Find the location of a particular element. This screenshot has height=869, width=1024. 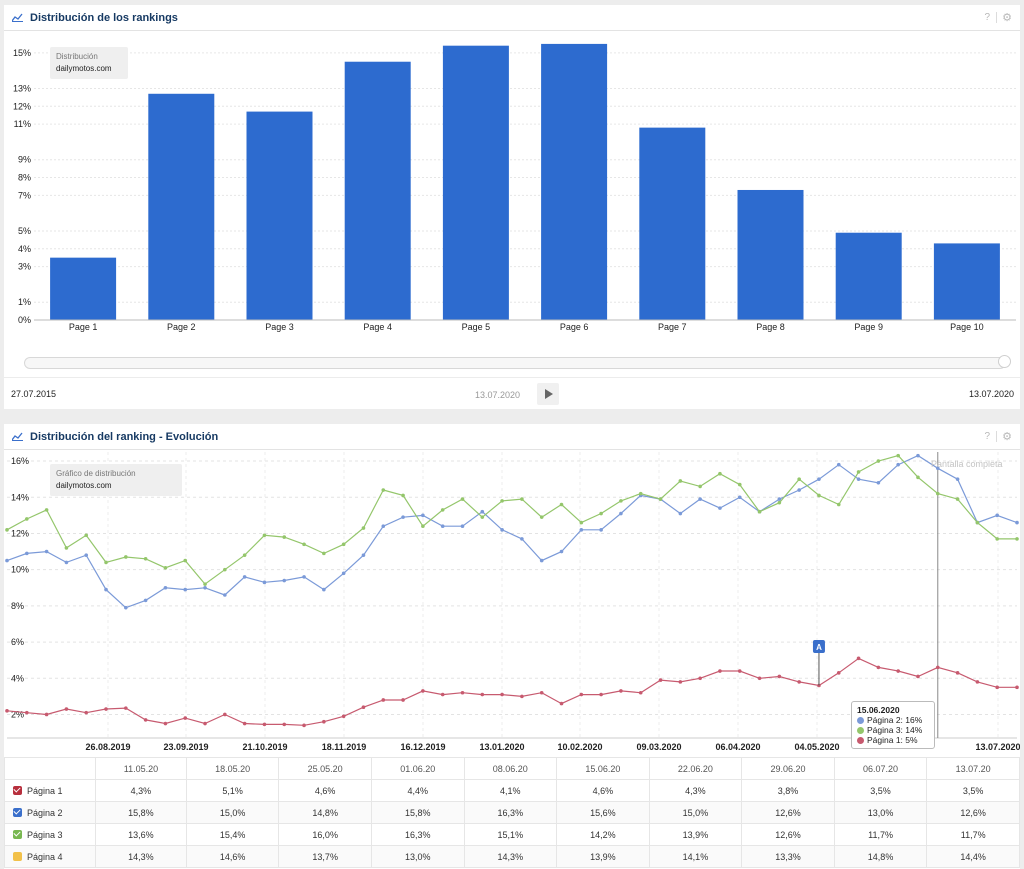

column-header: 18.05.20 is located at coordinates (232, 768).